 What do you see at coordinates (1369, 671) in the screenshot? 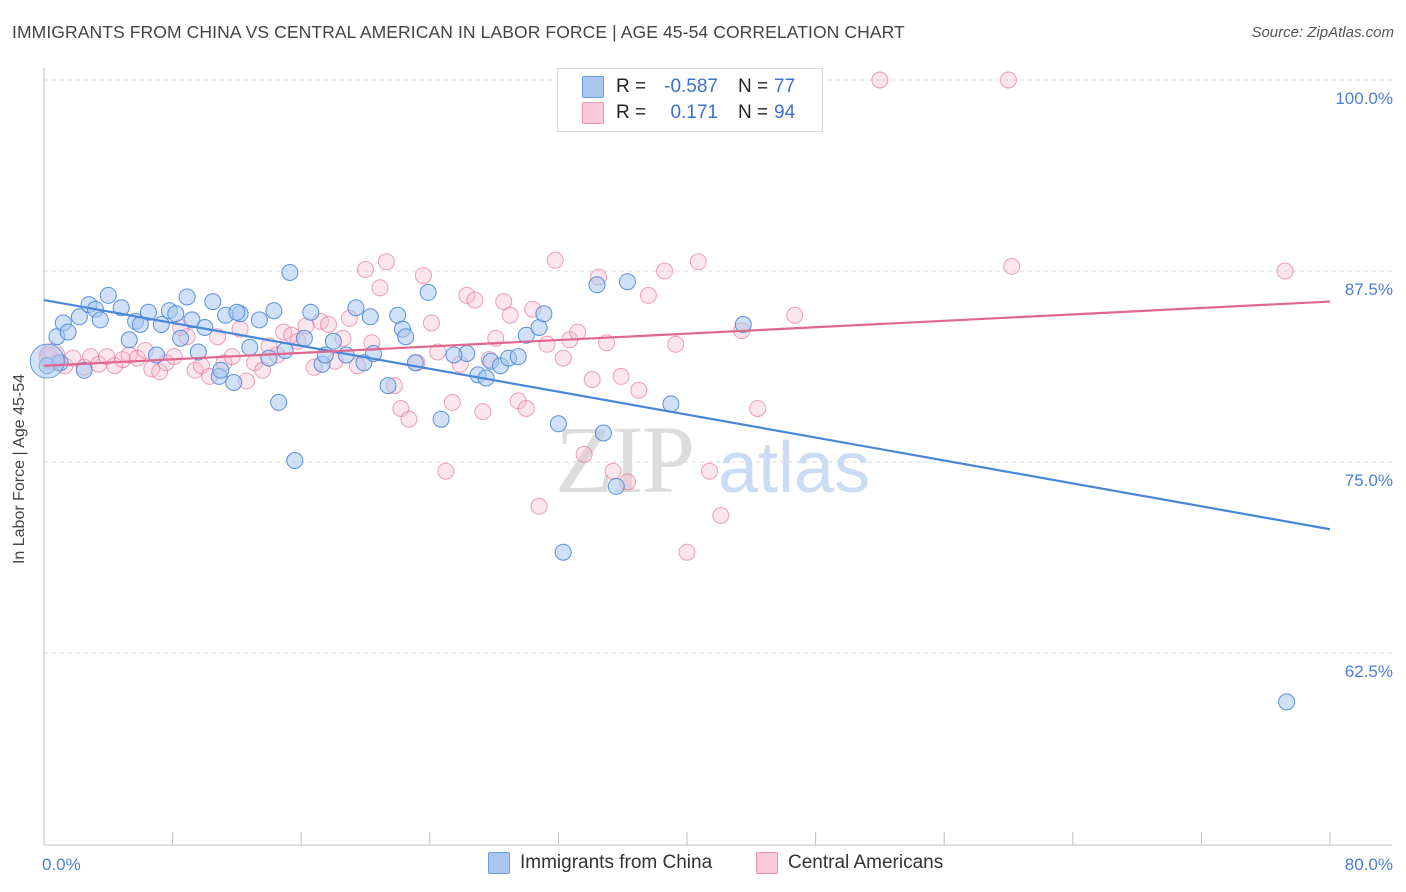
I see `y-tick-label-0: 62.5%` at bounding box center [1369, 671].